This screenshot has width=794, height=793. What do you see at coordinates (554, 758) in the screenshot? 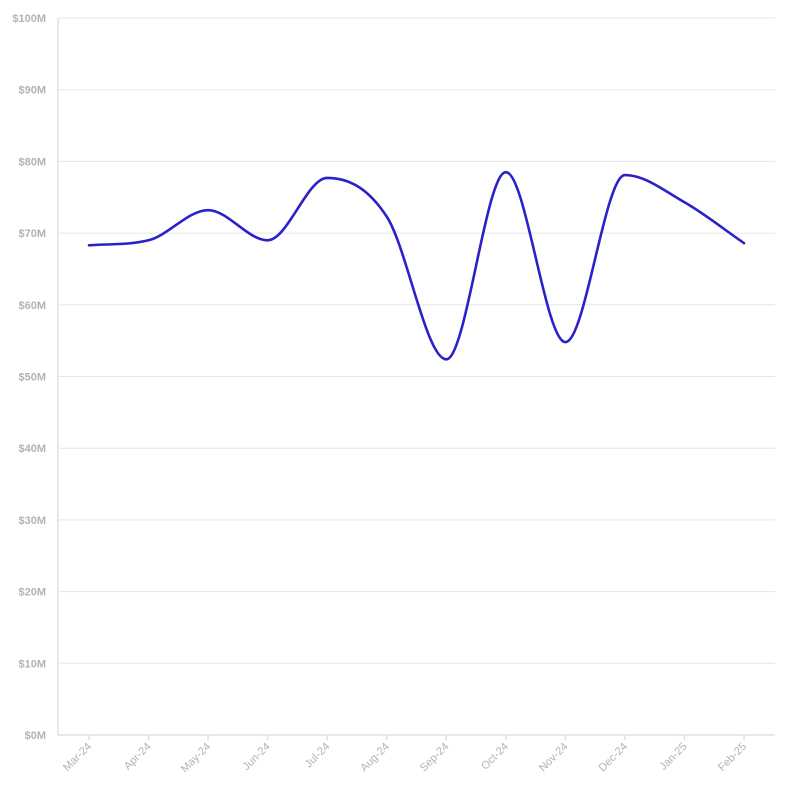
I see `x-tick-label: Nov-24` at bounding box center [554, 758].